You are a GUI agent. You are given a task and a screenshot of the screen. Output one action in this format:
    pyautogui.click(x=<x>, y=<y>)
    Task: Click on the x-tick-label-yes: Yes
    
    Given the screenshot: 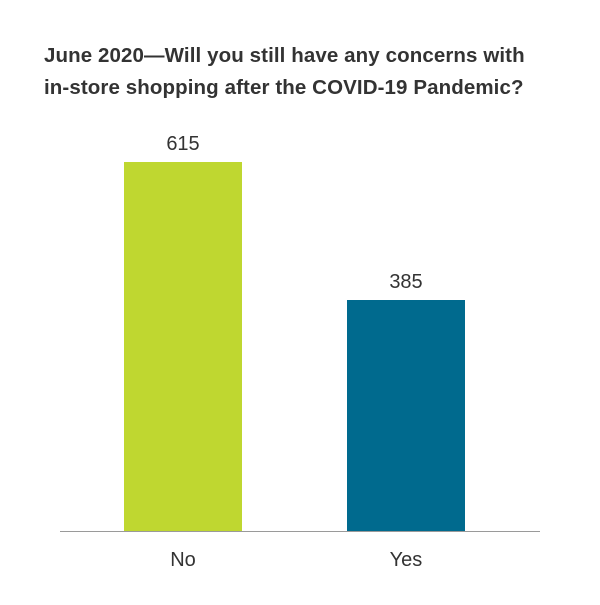 What is the action you would take?
    pyautogui.click(x=406, y=560)
    